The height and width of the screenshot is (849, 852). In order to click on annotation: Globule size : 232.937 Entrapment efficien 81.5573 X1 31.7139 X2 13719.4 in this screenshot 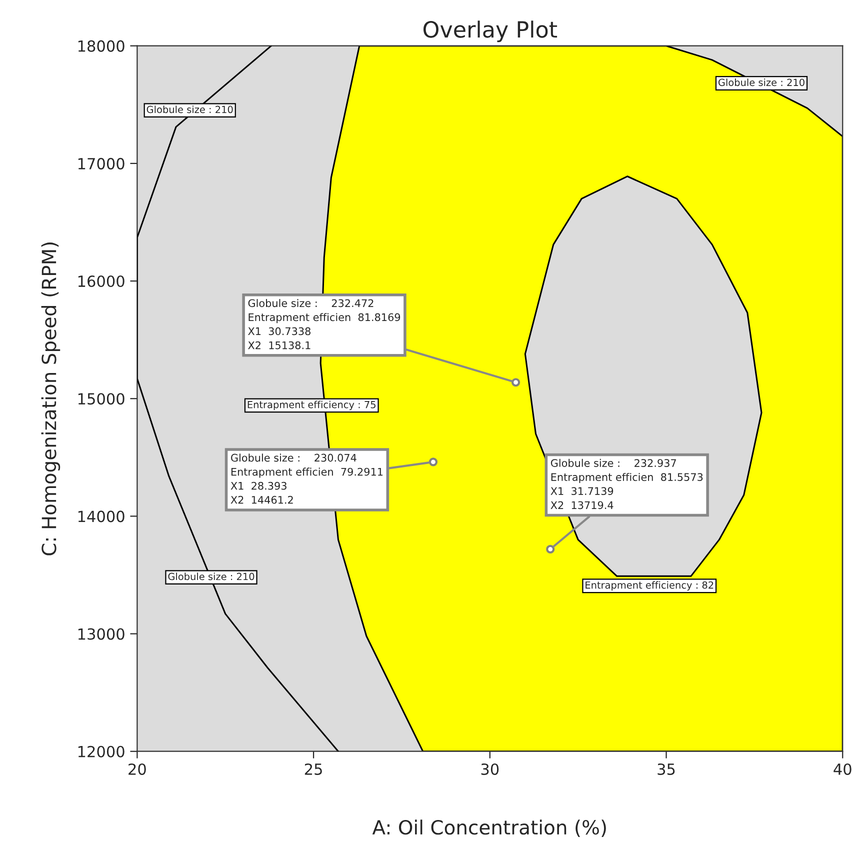, I will do `click(626, 484)`.